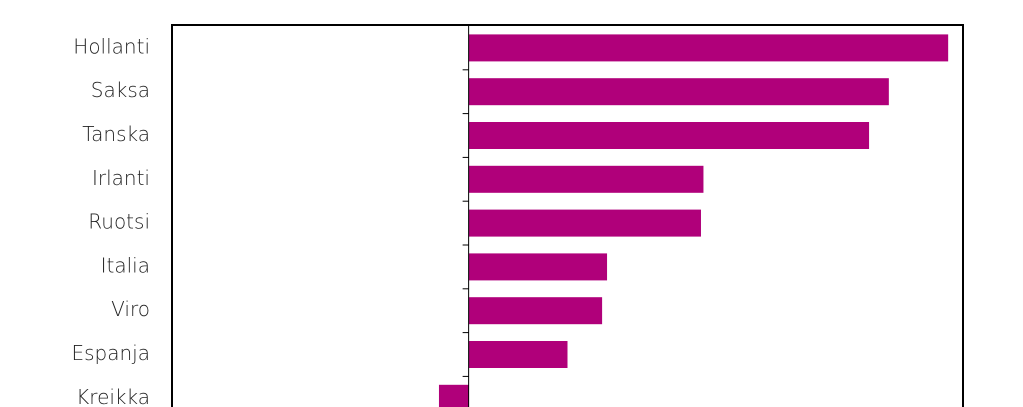 The width and height of the screenshot is (1023, 407). What do you see at coordinates (113, 396) in the screenshot?
I see `y-tick-label: Kreikka` at bounding box center [113, 396].